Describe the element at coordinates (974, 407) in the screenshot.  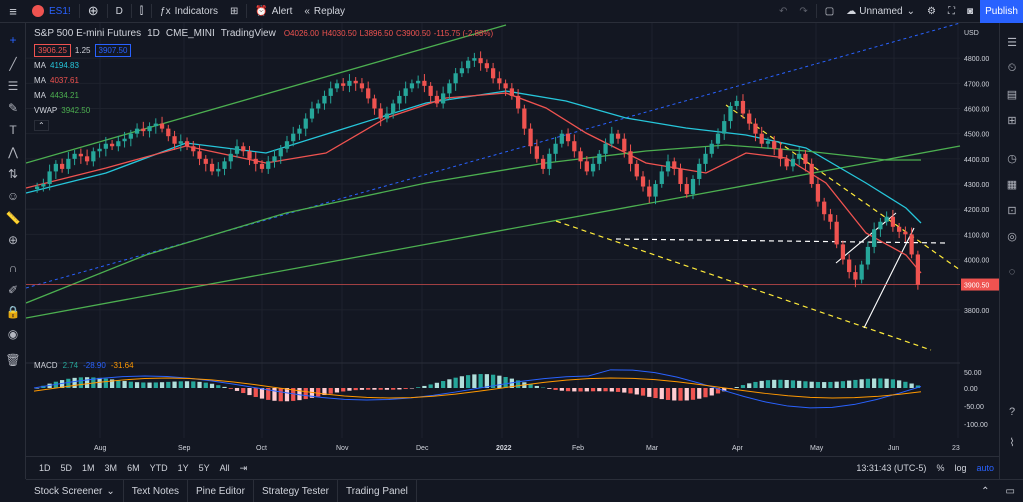
I see `macd-tick-label: -50.00` at that location.